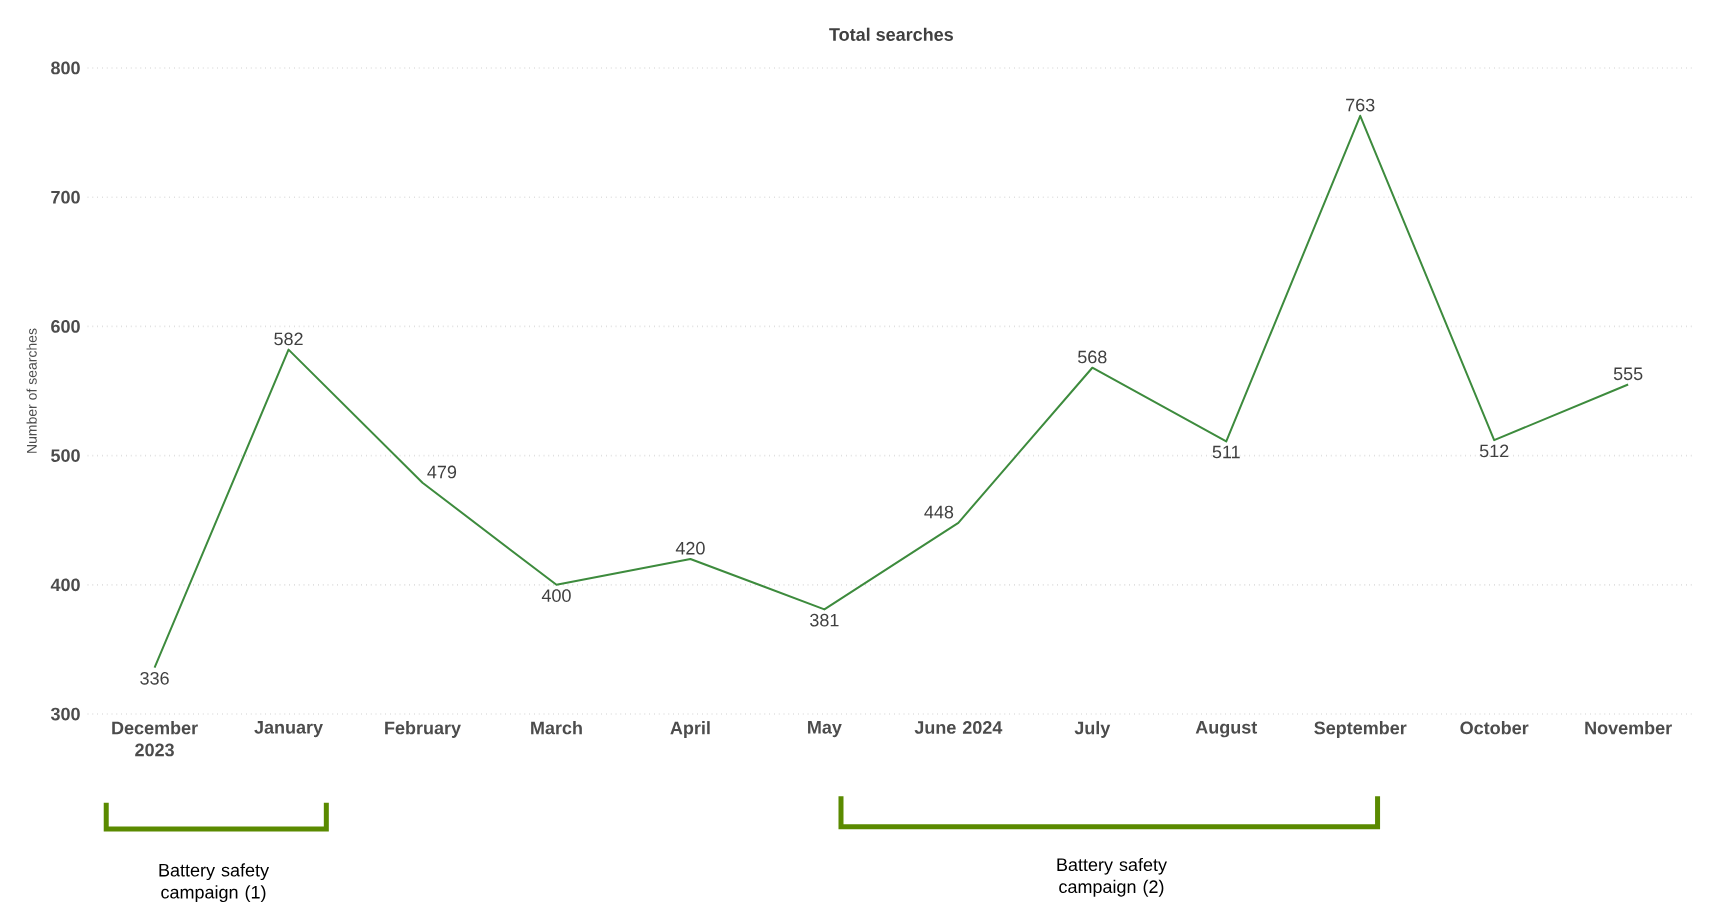 The image size is (1717, 921). What do you see at coordinates (690, 729) in the screenshot?
I see `x-tick-label: April` at bounding box center [690, 729].